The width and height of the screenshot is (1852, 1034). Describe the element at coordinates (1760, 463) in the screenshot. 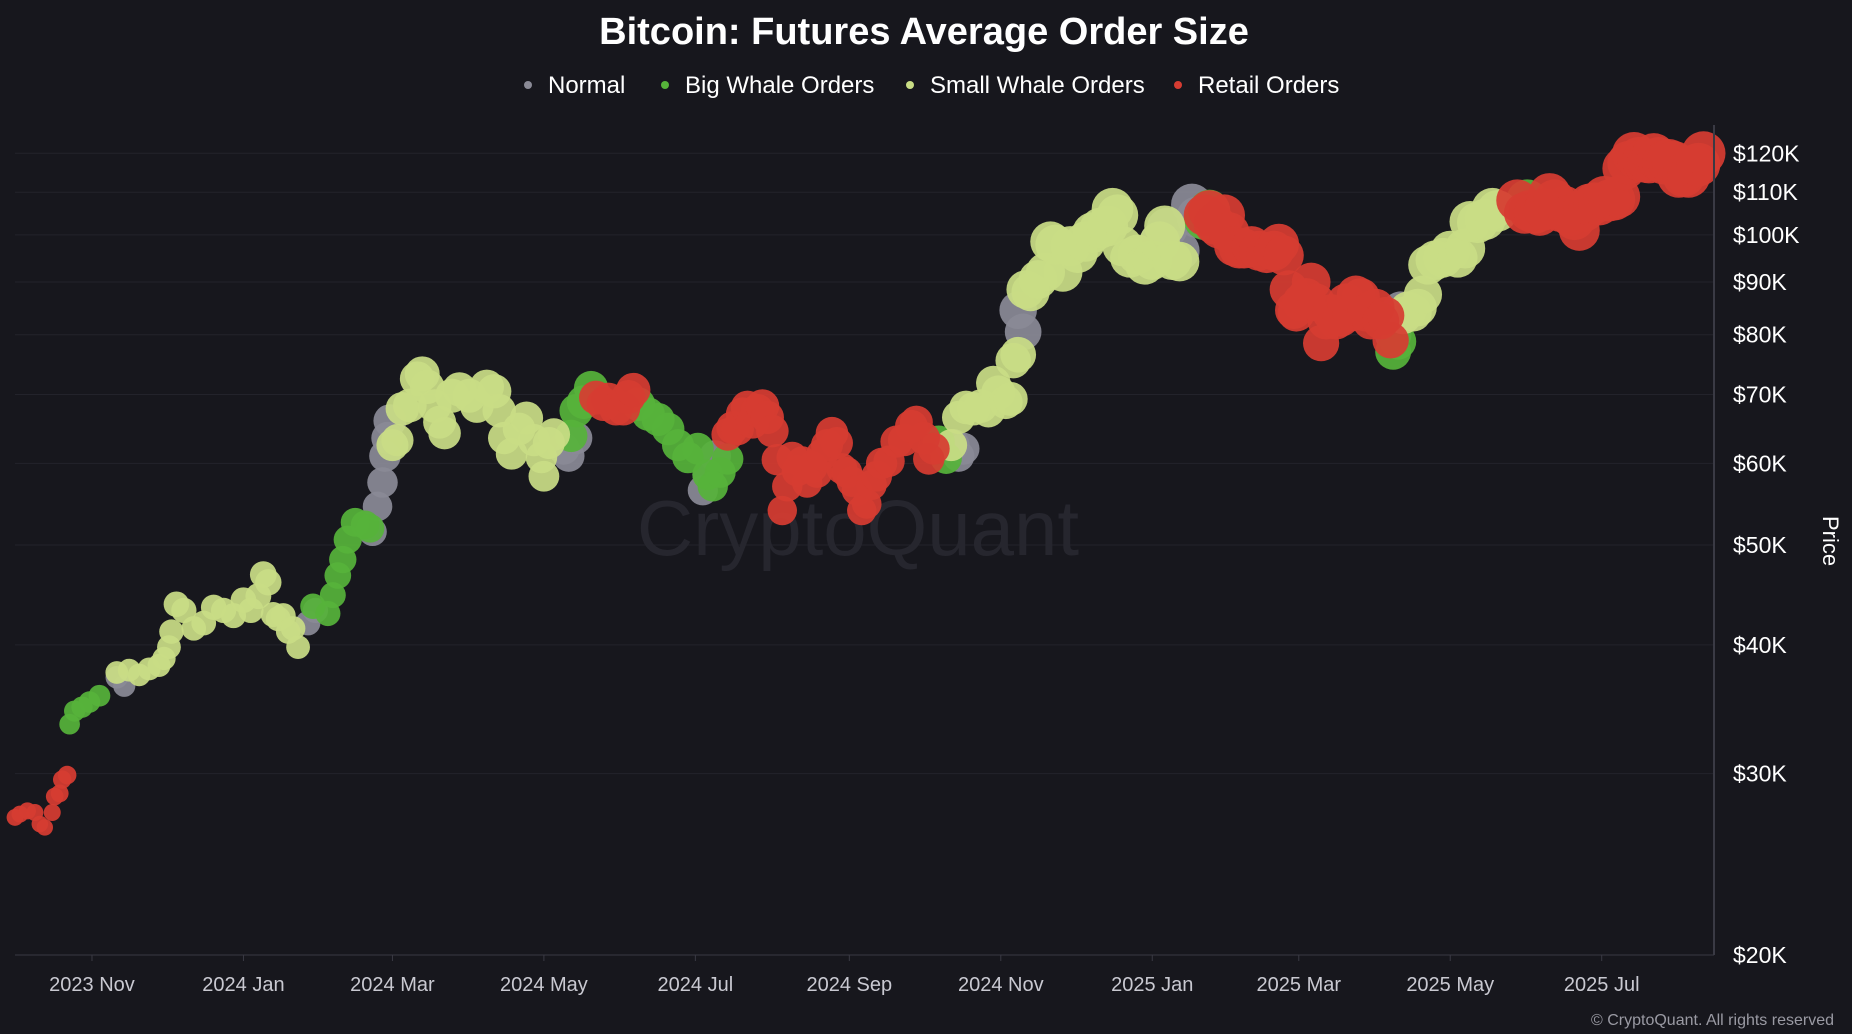

I see `y-tick-label: $60K` at that location.